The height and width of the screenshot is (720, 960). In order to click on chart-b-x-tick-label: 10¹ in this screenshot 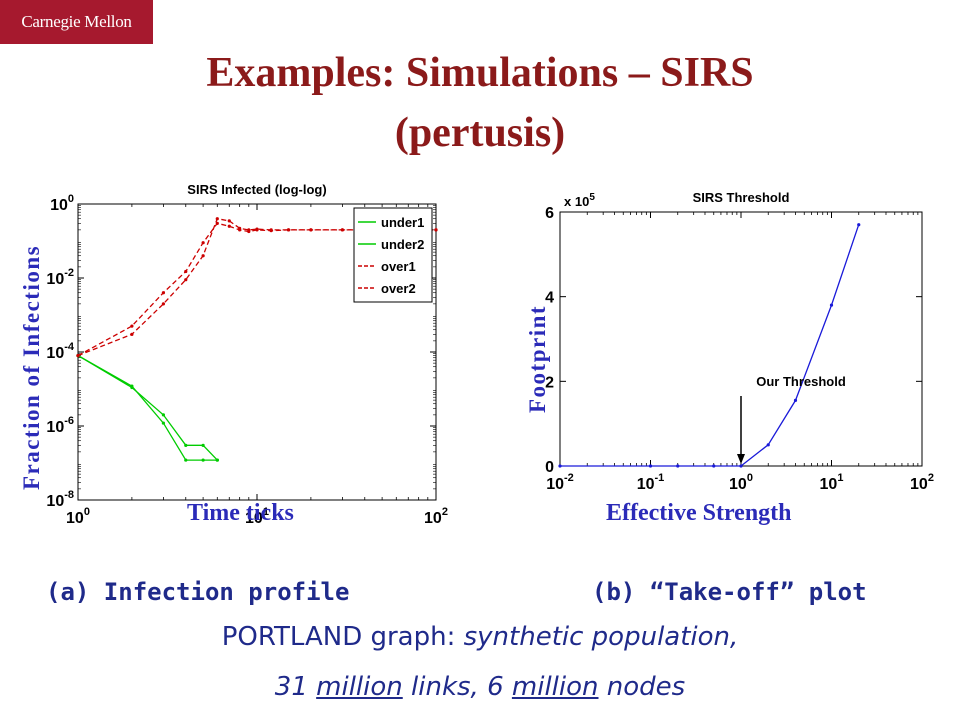, I will do `click(832, 482)`.